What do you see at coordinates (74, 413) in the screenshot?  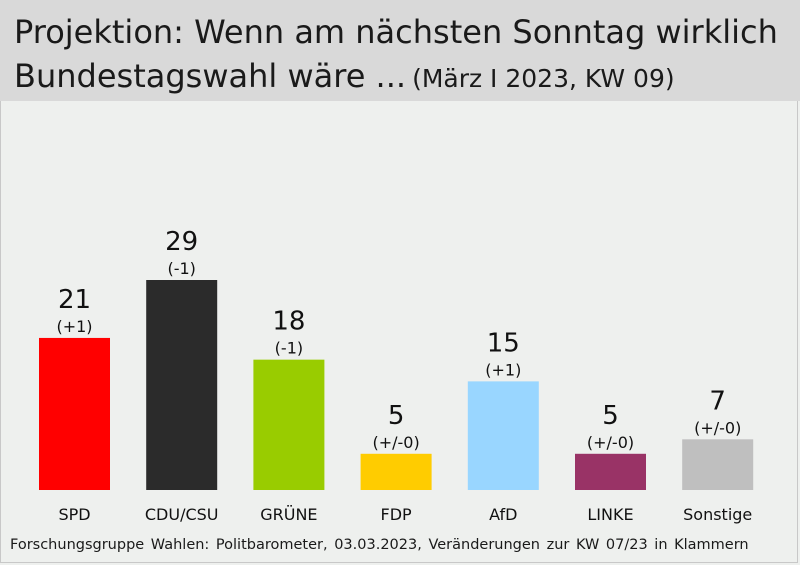 I see `bar-spd` at bounding box center [74, 413].